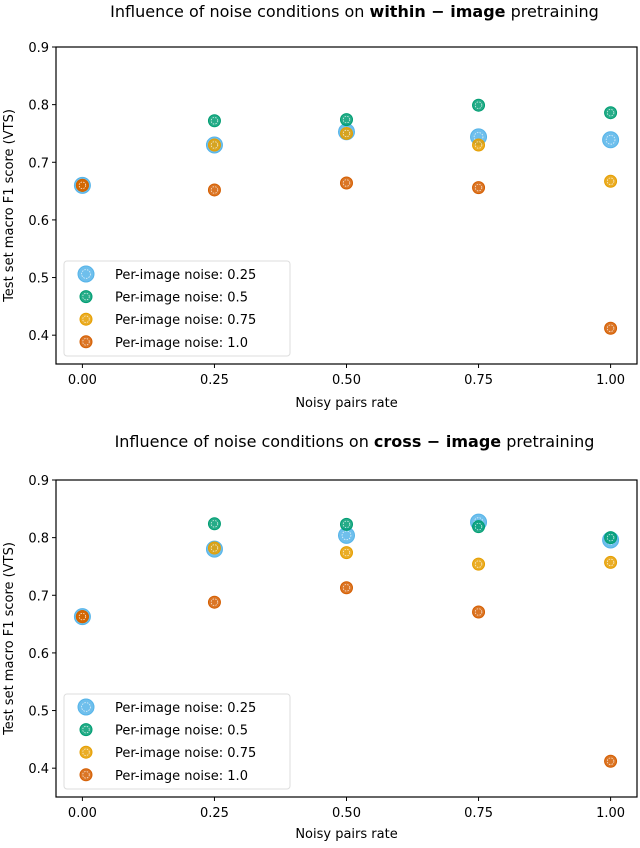  What do you see at coordinates (438, 11) in the screenshot?
I see `chart-title-bold: within − image` at bounding box center [438, 11].